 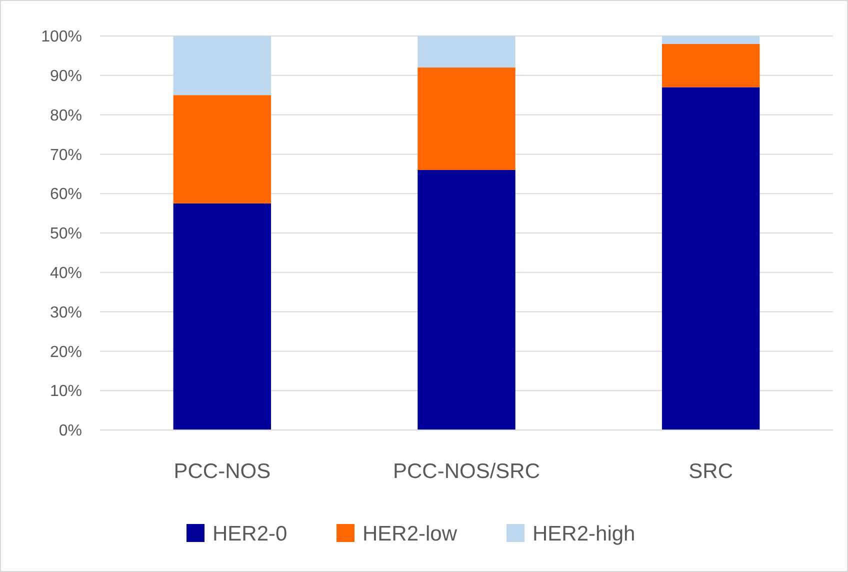 I want to click on y-tick-label: 60%, so click(x=66, y=195).